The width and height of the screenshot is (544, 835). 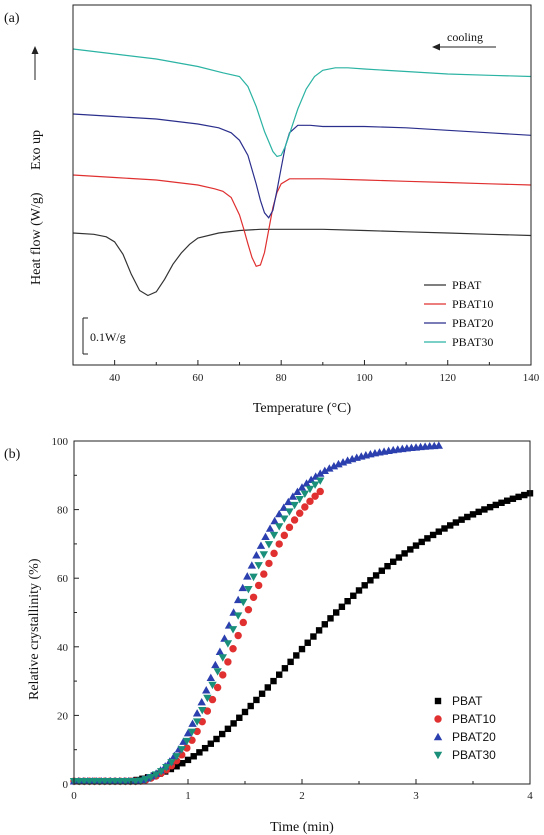 What do you see at coordinates (85, 336) in the screenshot?
I see `scale-bar` at bounding box center [85, 336].